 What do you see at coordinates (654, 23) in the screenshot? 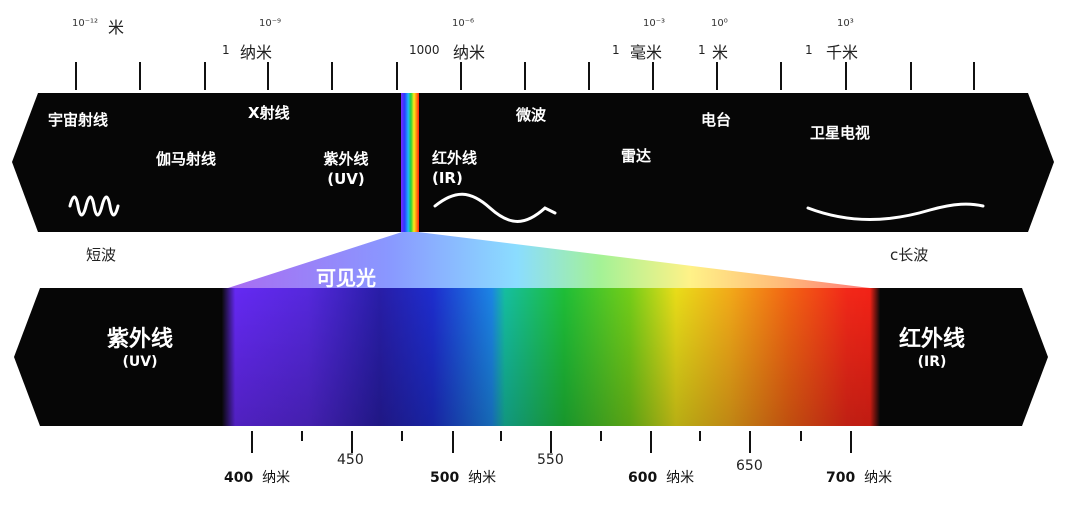
I see `power-label-4: 10⁻³` at bounding box center [654, 23].